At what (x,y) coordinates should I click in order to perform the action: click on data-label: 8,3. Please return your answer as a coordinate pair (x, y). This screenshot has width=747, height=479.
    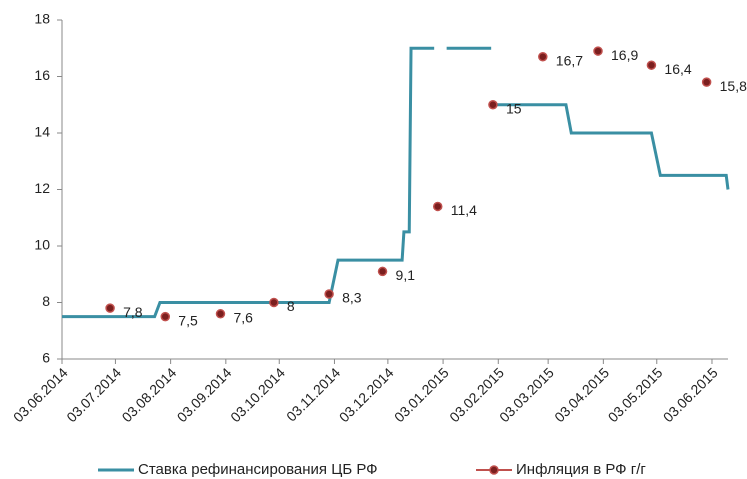
    Looking at the image, I should click on (352, 298).